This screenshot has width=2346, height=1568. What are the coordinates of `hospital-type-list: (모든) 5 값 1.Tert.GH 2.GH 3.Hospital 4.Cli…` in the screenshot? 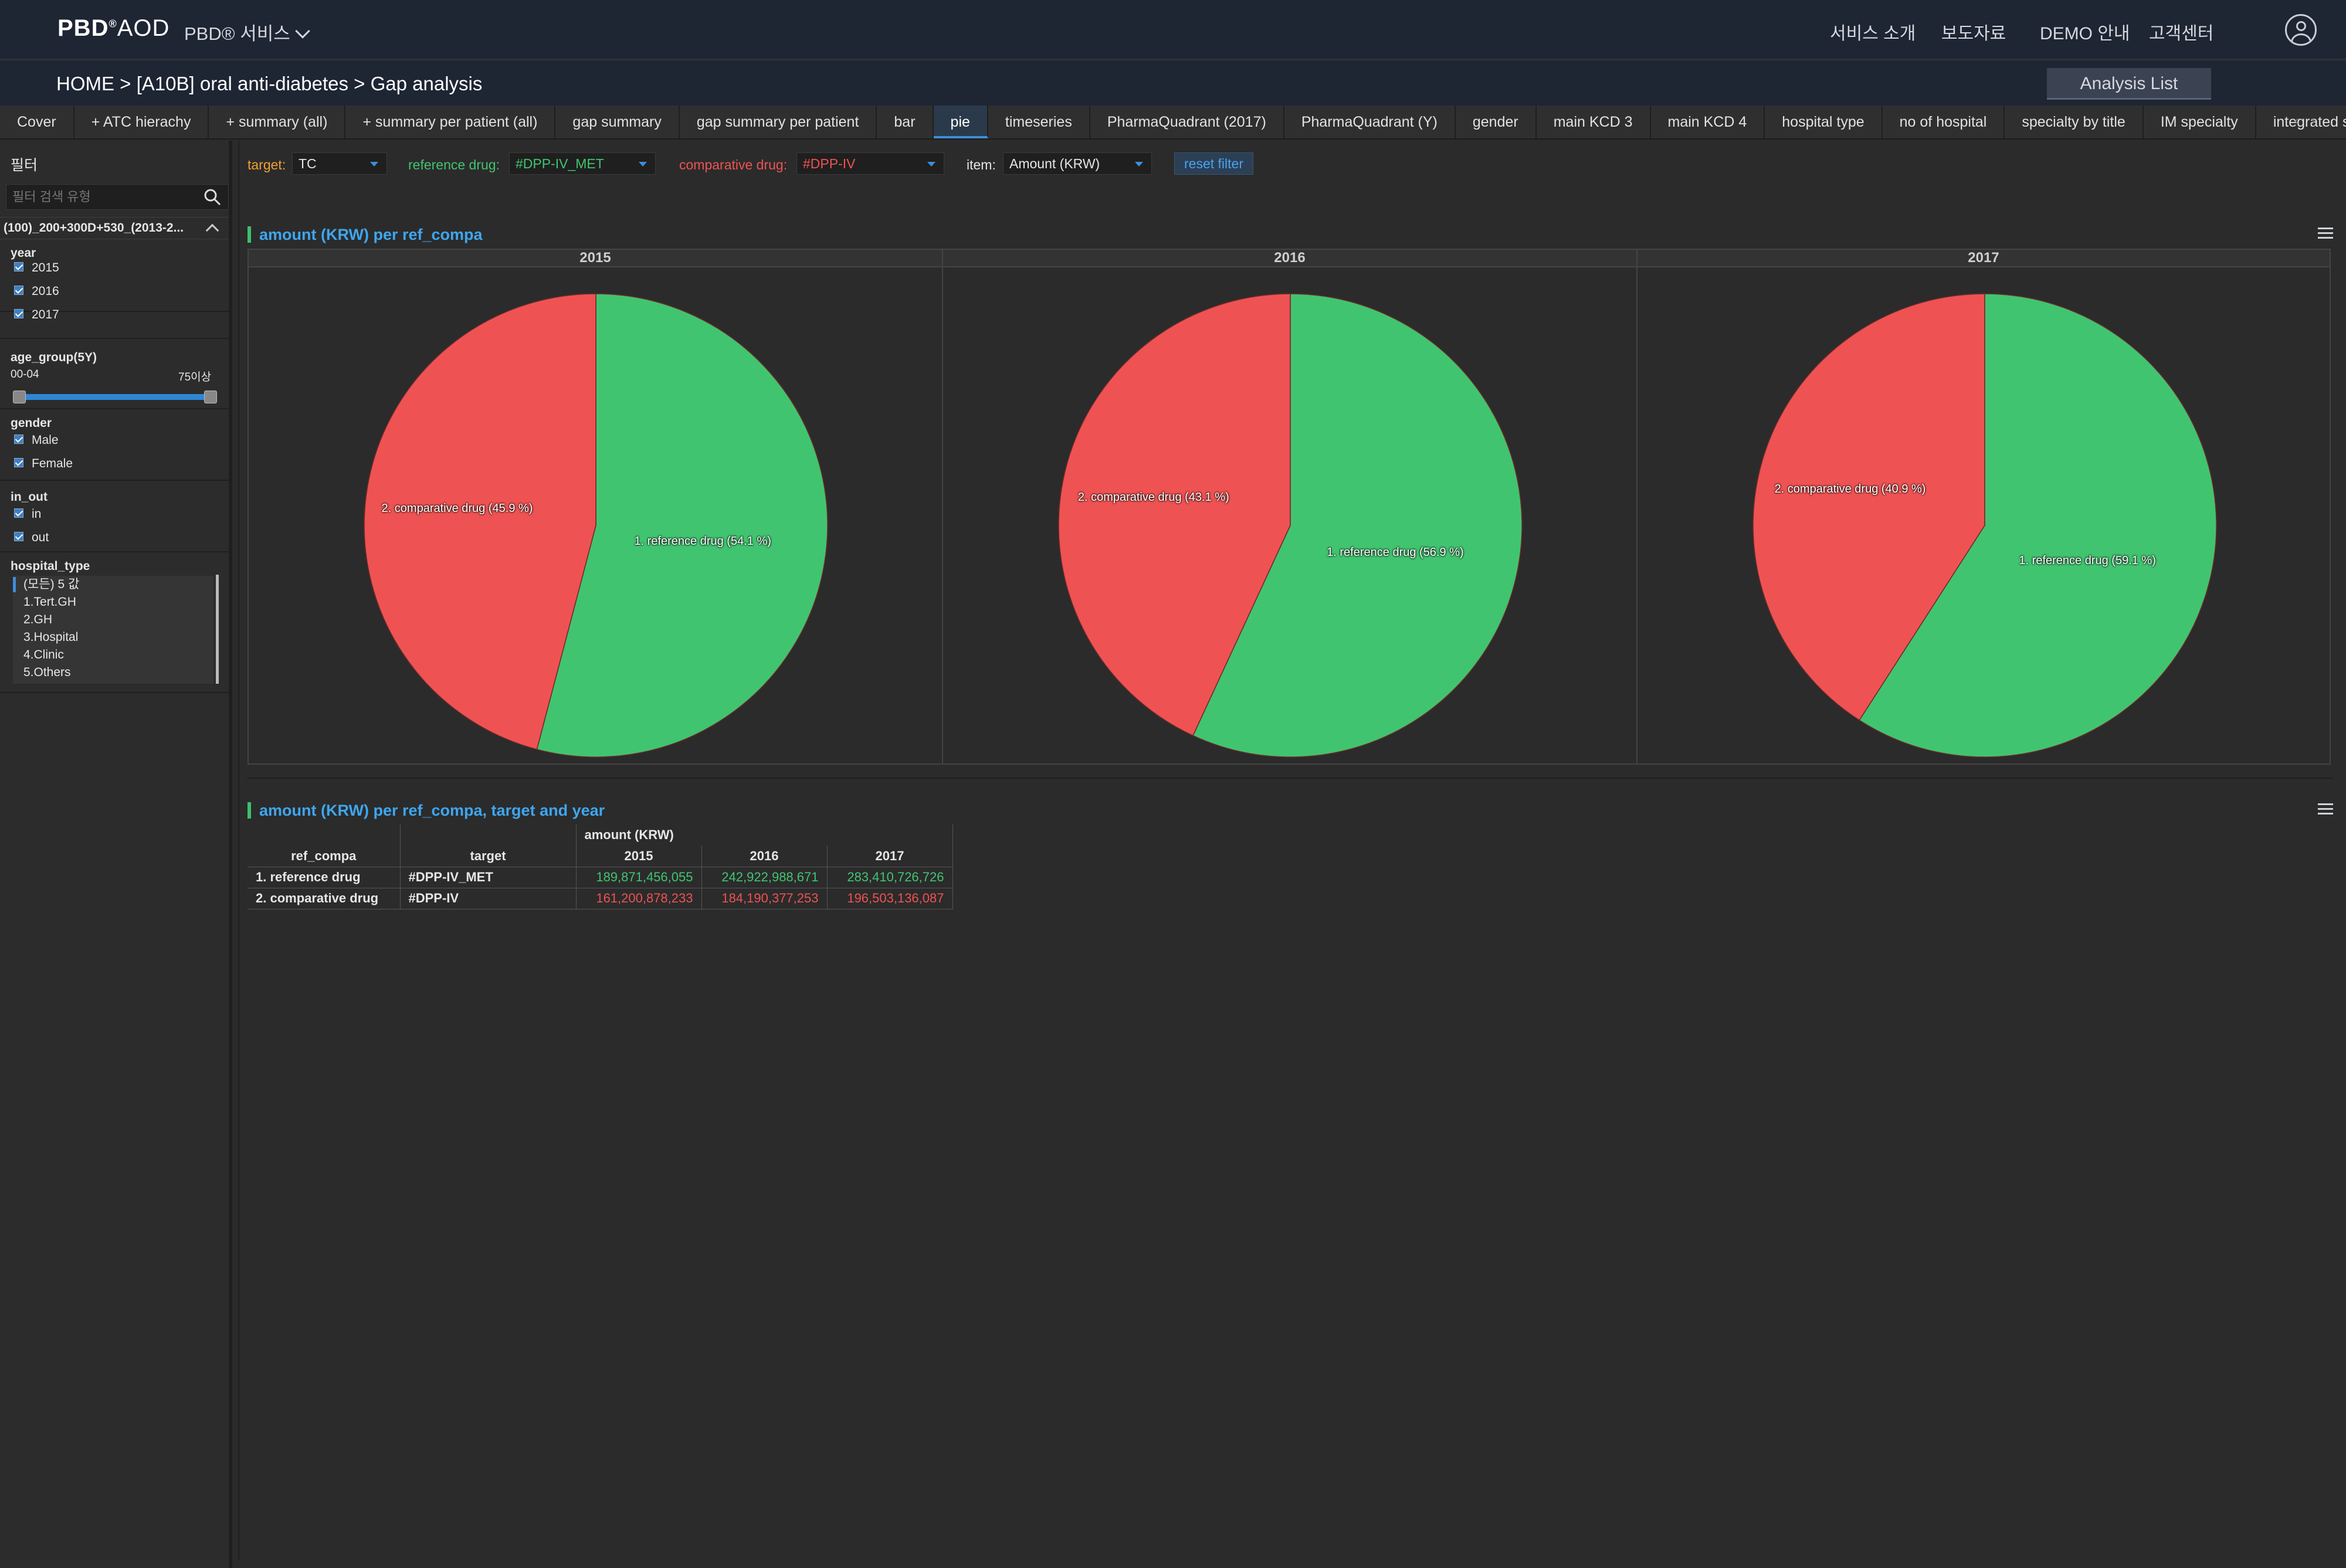 It's located at (113, 630).